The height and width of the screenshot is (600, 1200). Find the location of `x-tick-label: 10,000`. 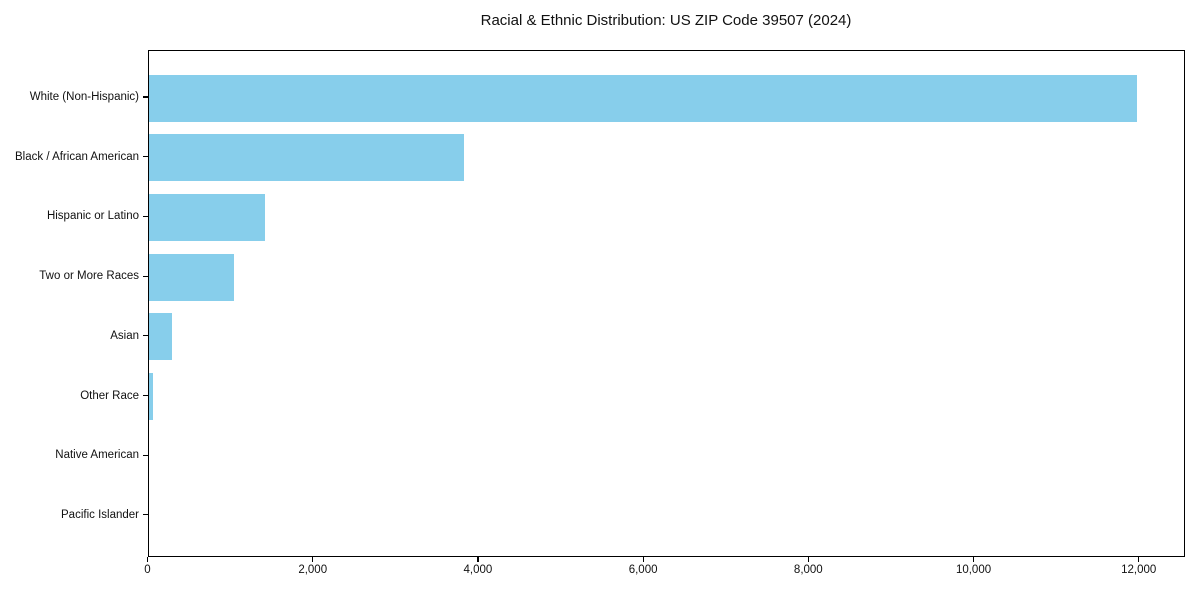

x-tick-label: 10,000 is located at coordinates (973, 570).